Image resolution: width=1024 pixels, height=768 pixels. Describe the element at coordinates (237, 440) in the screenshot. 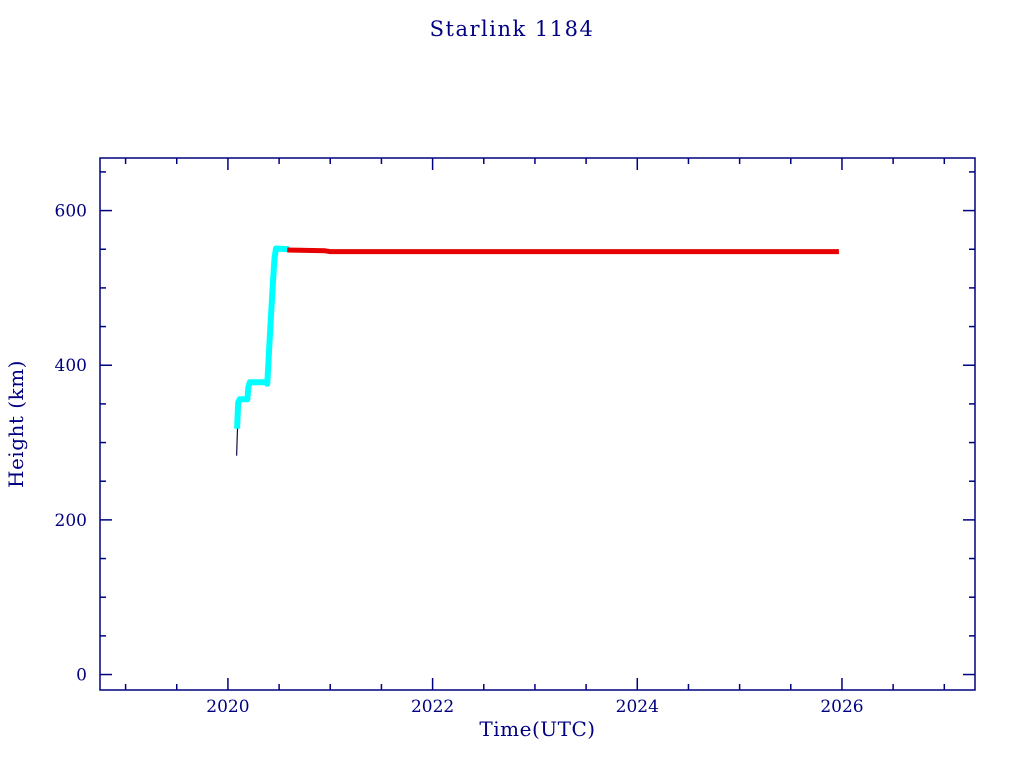

I see `series-launch-ascent` at that location.